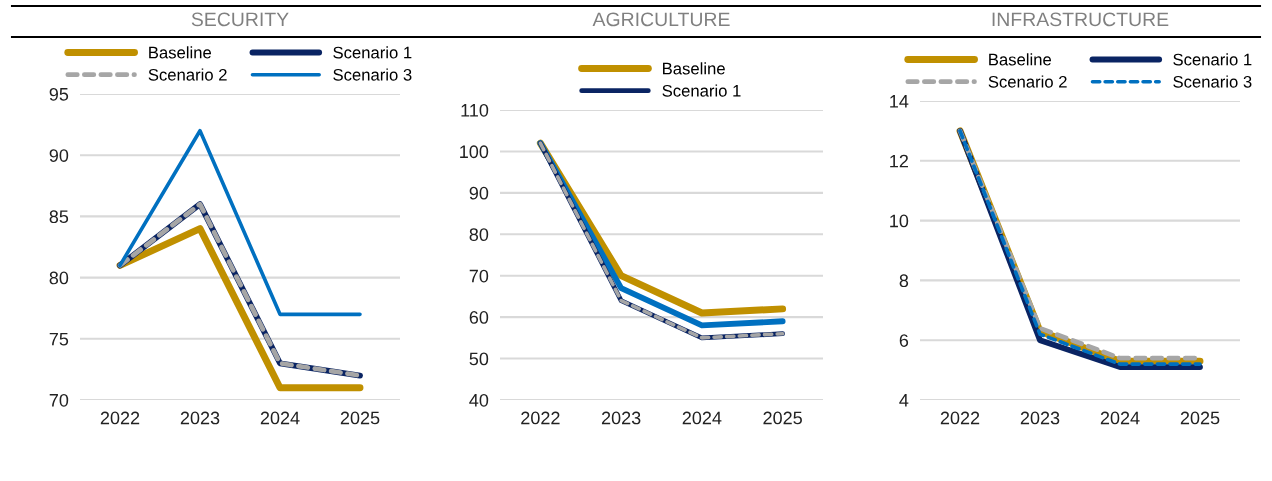 This screenshot has height=481, width=1272. I want to click on y-tick-label: 14, so click(899, 101).